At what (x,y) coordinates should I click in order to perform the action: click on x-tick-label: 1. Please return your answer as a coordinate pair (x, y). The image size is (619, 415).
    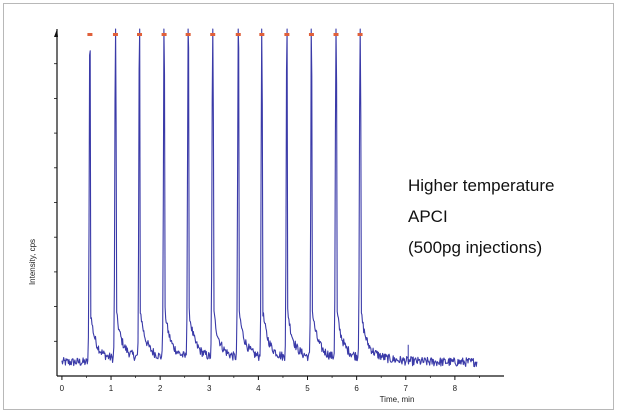
    Looking at the image, I should click on (111, 388).